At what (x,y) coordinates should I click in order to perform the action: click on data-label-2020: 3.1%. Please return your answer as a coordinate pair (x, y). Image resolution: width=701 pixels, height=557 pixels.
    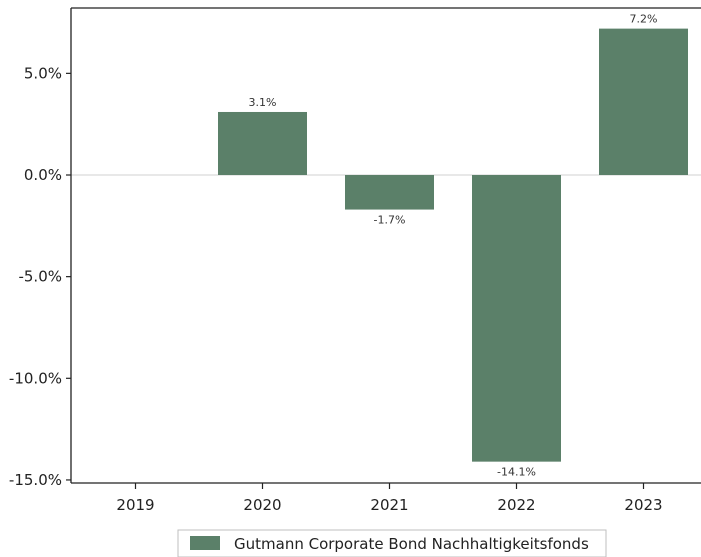
    Looking at the image, I should click on (263, 102).